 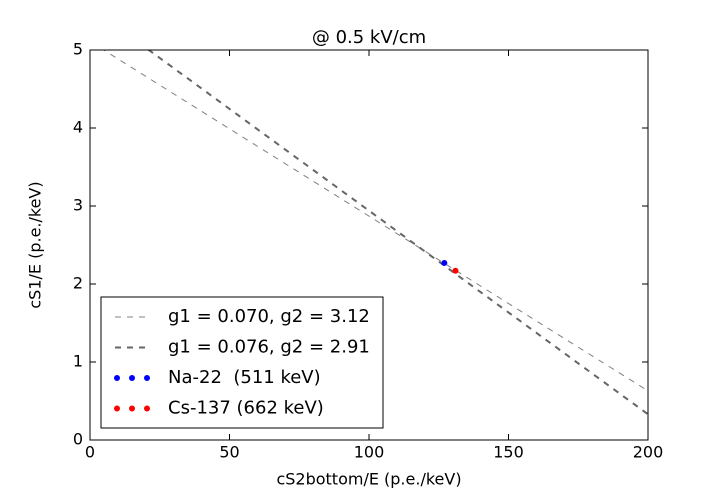 I want to click on chart-title: @ 0.5 kV/cm, so click(x=369, y=37).